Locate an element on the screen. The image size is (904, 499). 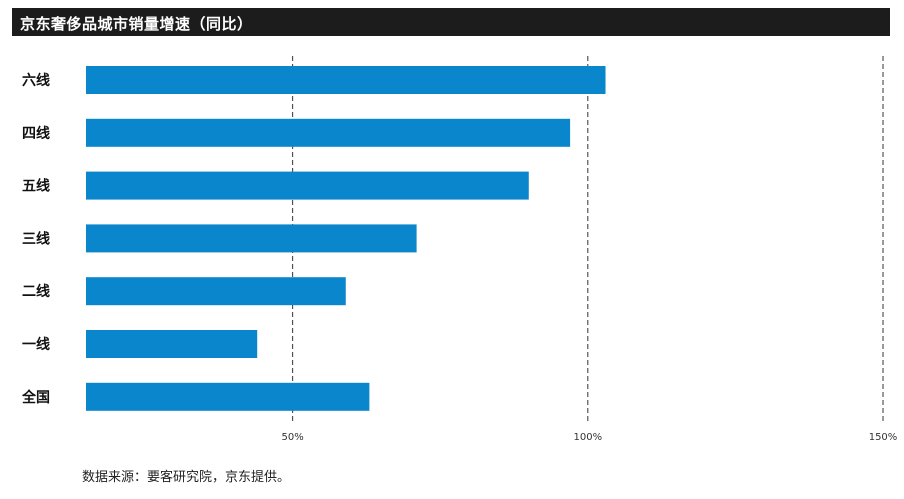
chart-title: 京东奢侈品城市销量增速（同比） is located at coordinates (136, 24).